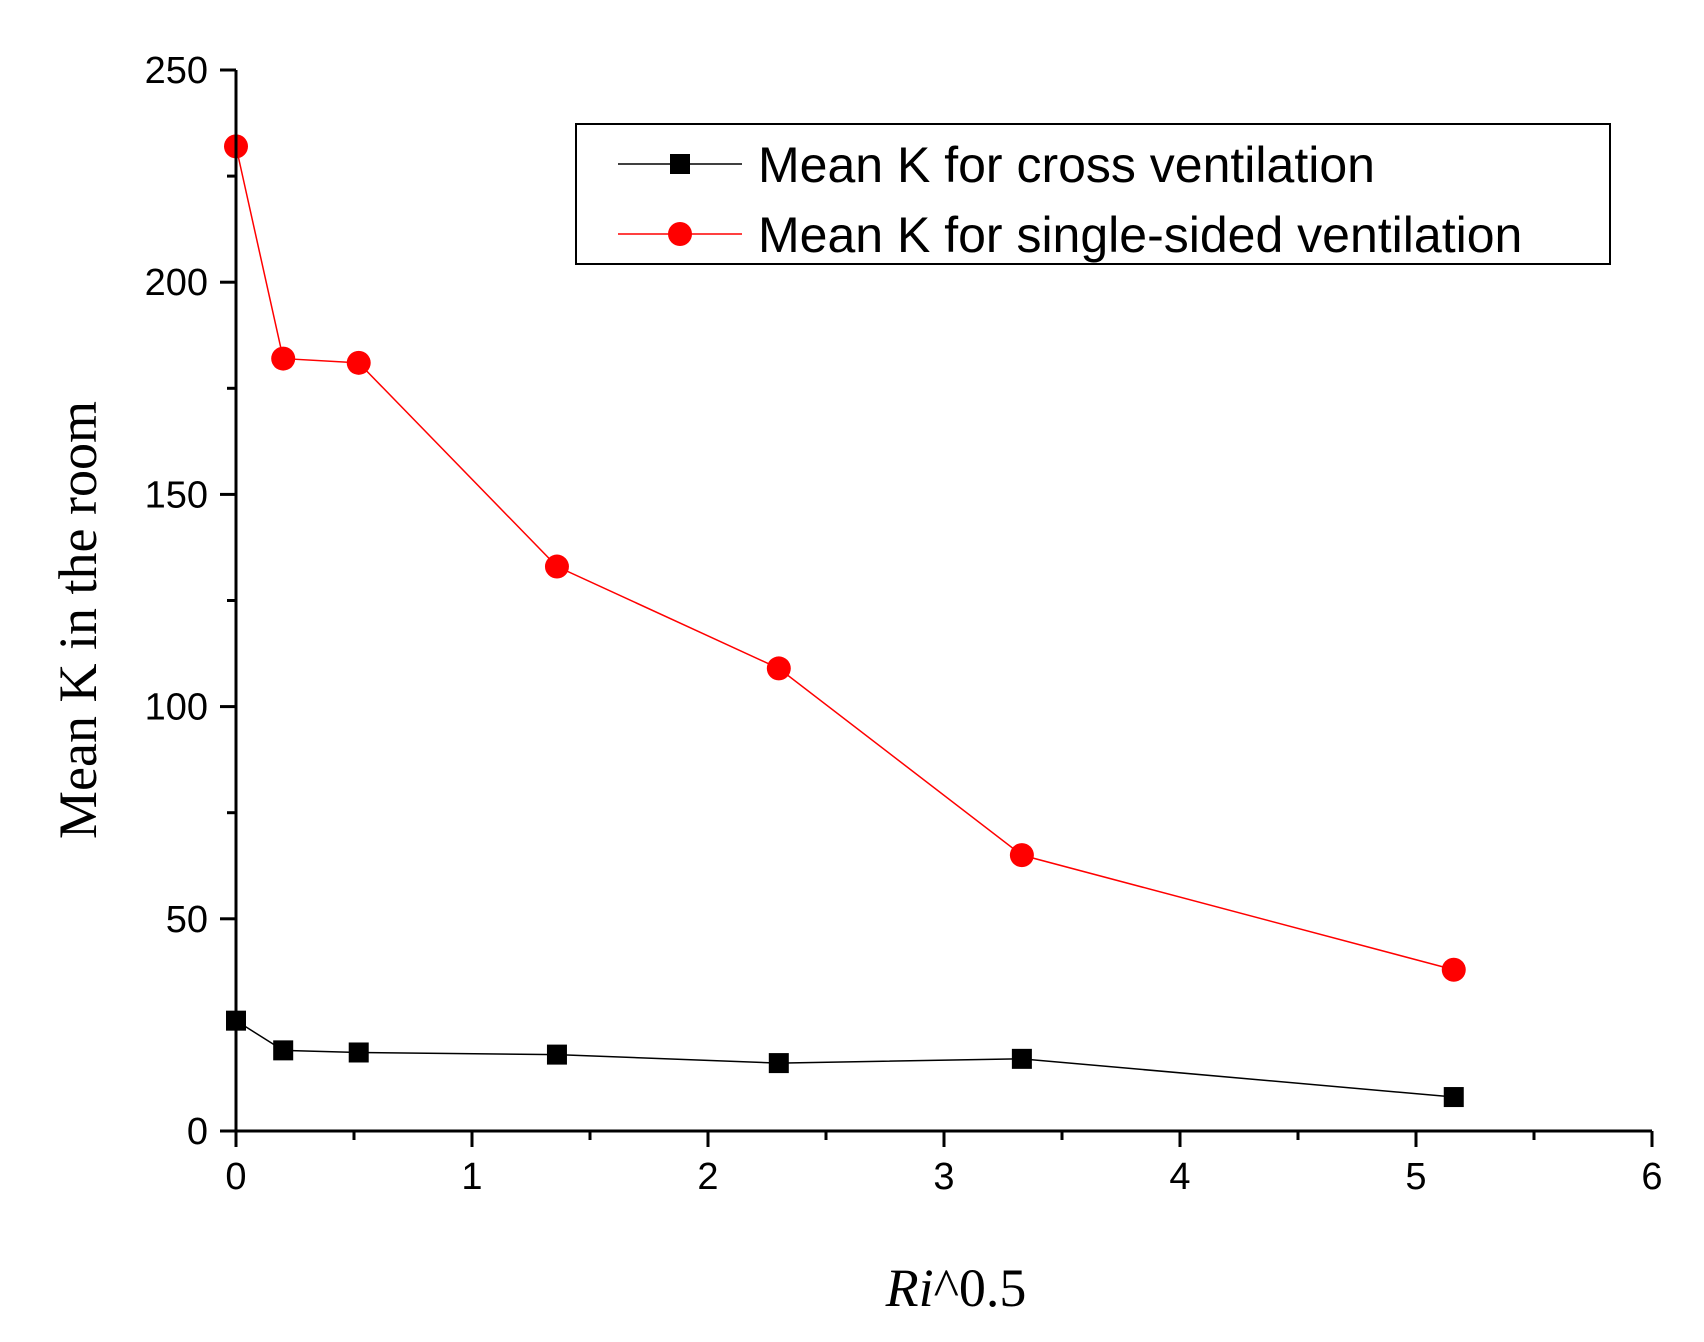 Image resolution: width=1704 pixels, height=1342 pixels. I want to click on legend-marker-square, so click(680, 164).